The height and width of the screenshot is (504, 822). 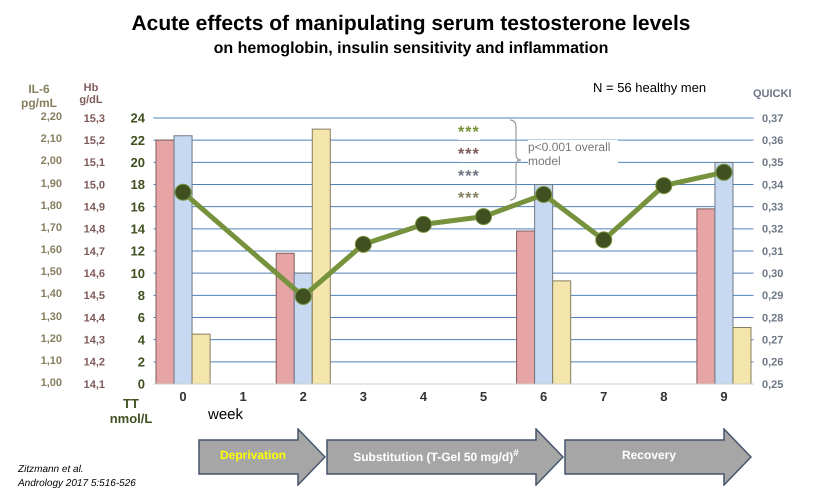 I want to click on x-tick-label: 2, so click(x=303, y=396).